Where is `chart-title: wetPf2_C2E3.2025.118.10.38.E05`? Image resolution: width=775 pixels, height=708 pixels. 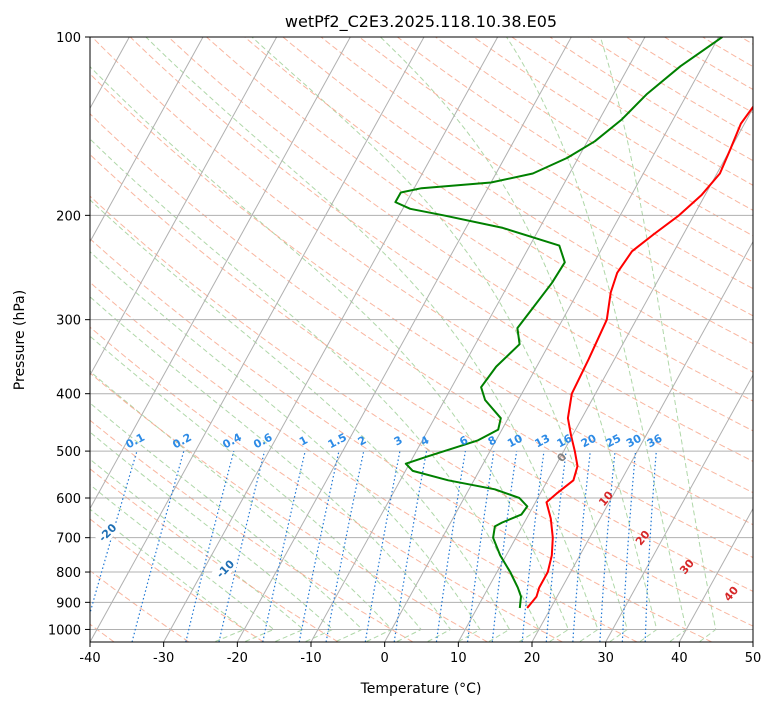 chart-title: wetPf2_C2E3.2025.118.10.38.E05 is located at coordinates (421, 22).